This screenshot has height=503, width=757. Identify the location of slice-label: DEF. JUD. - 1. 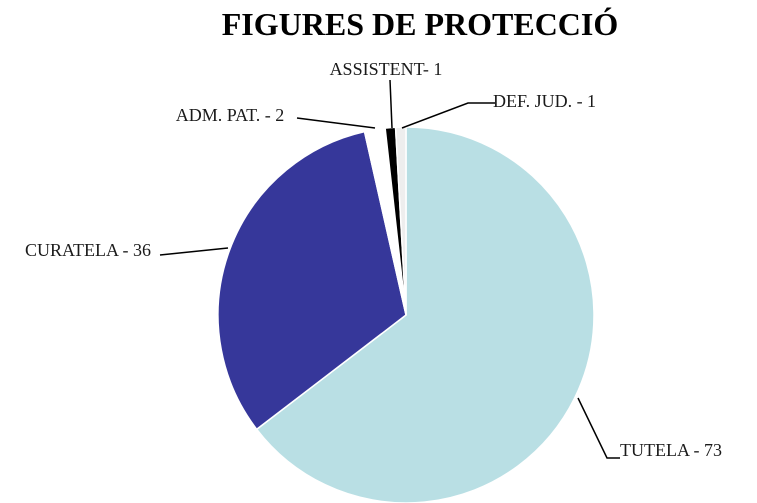
(545, 101).